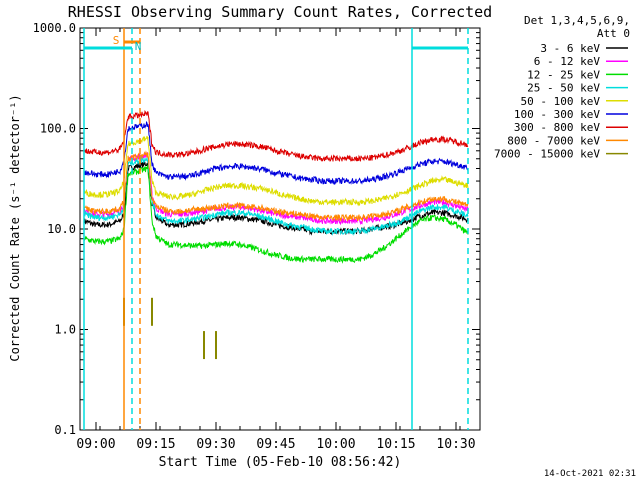 The width and height of the screenshot is (640, 480). What do you see at coordinates (455, 444) in the screenshot?
I see `x-tick-label-6: 10:30` at bounding box center [455, 444].